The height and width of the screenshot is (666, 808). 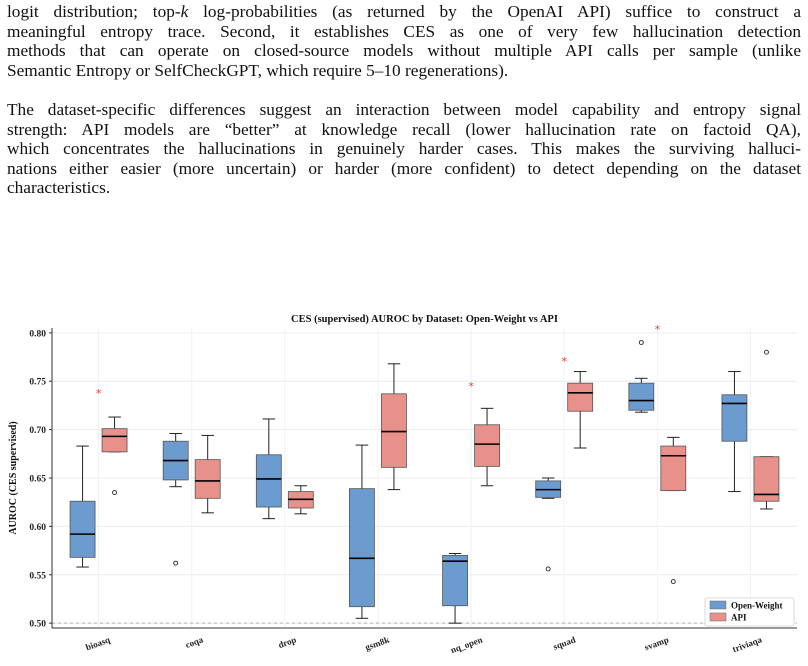 What do you see at coordinates (287, 642) in the screenshot?
I see `x-tick-label: drop` at bounding box center [287, 642].